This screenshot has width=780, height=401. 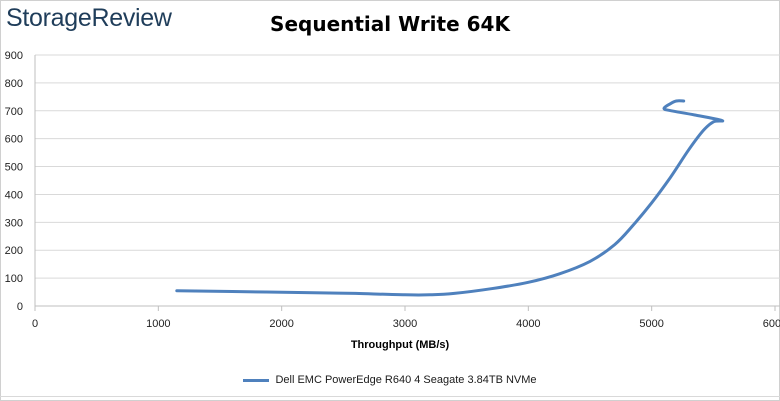 I want to click on x-tick-label: 5000, so click(x=651, y=324).